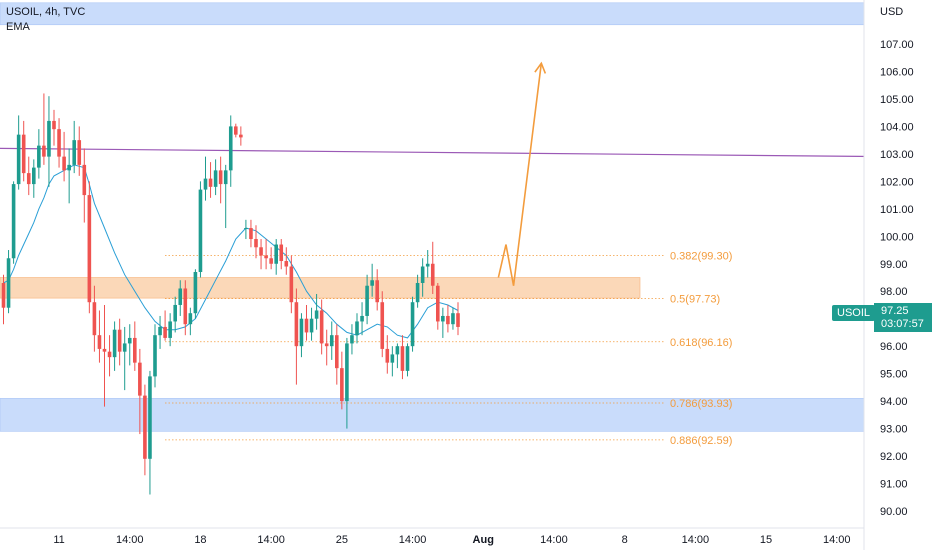 The width and height of the screenshot is (932, 550). I want to click on chart-title: USOIL, 4h, TVC, so click(46, 12).